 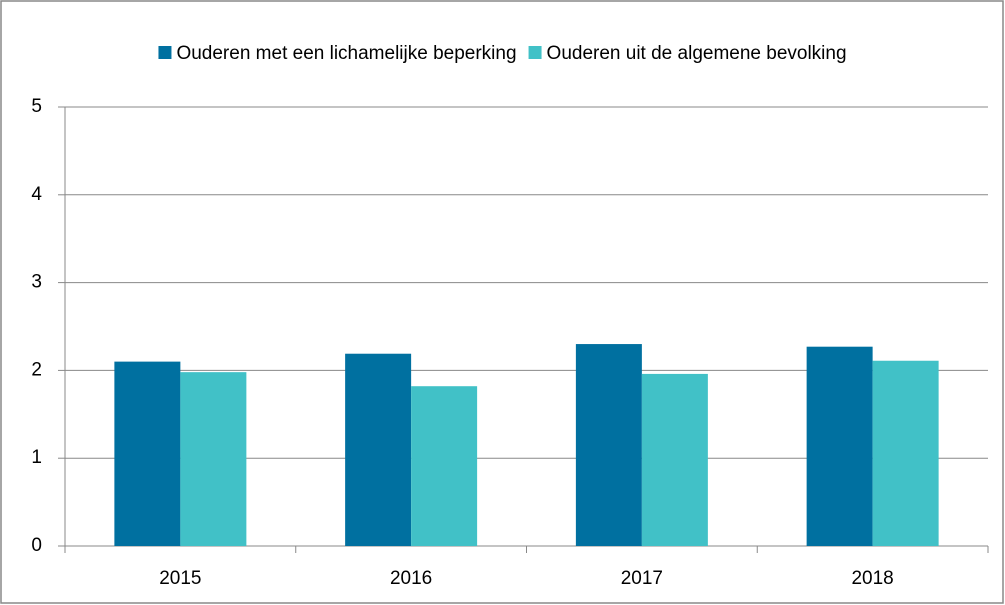 I want to click on legend-label: Ouderen met een lichamelijke beperking, so click(x=346, y=53).